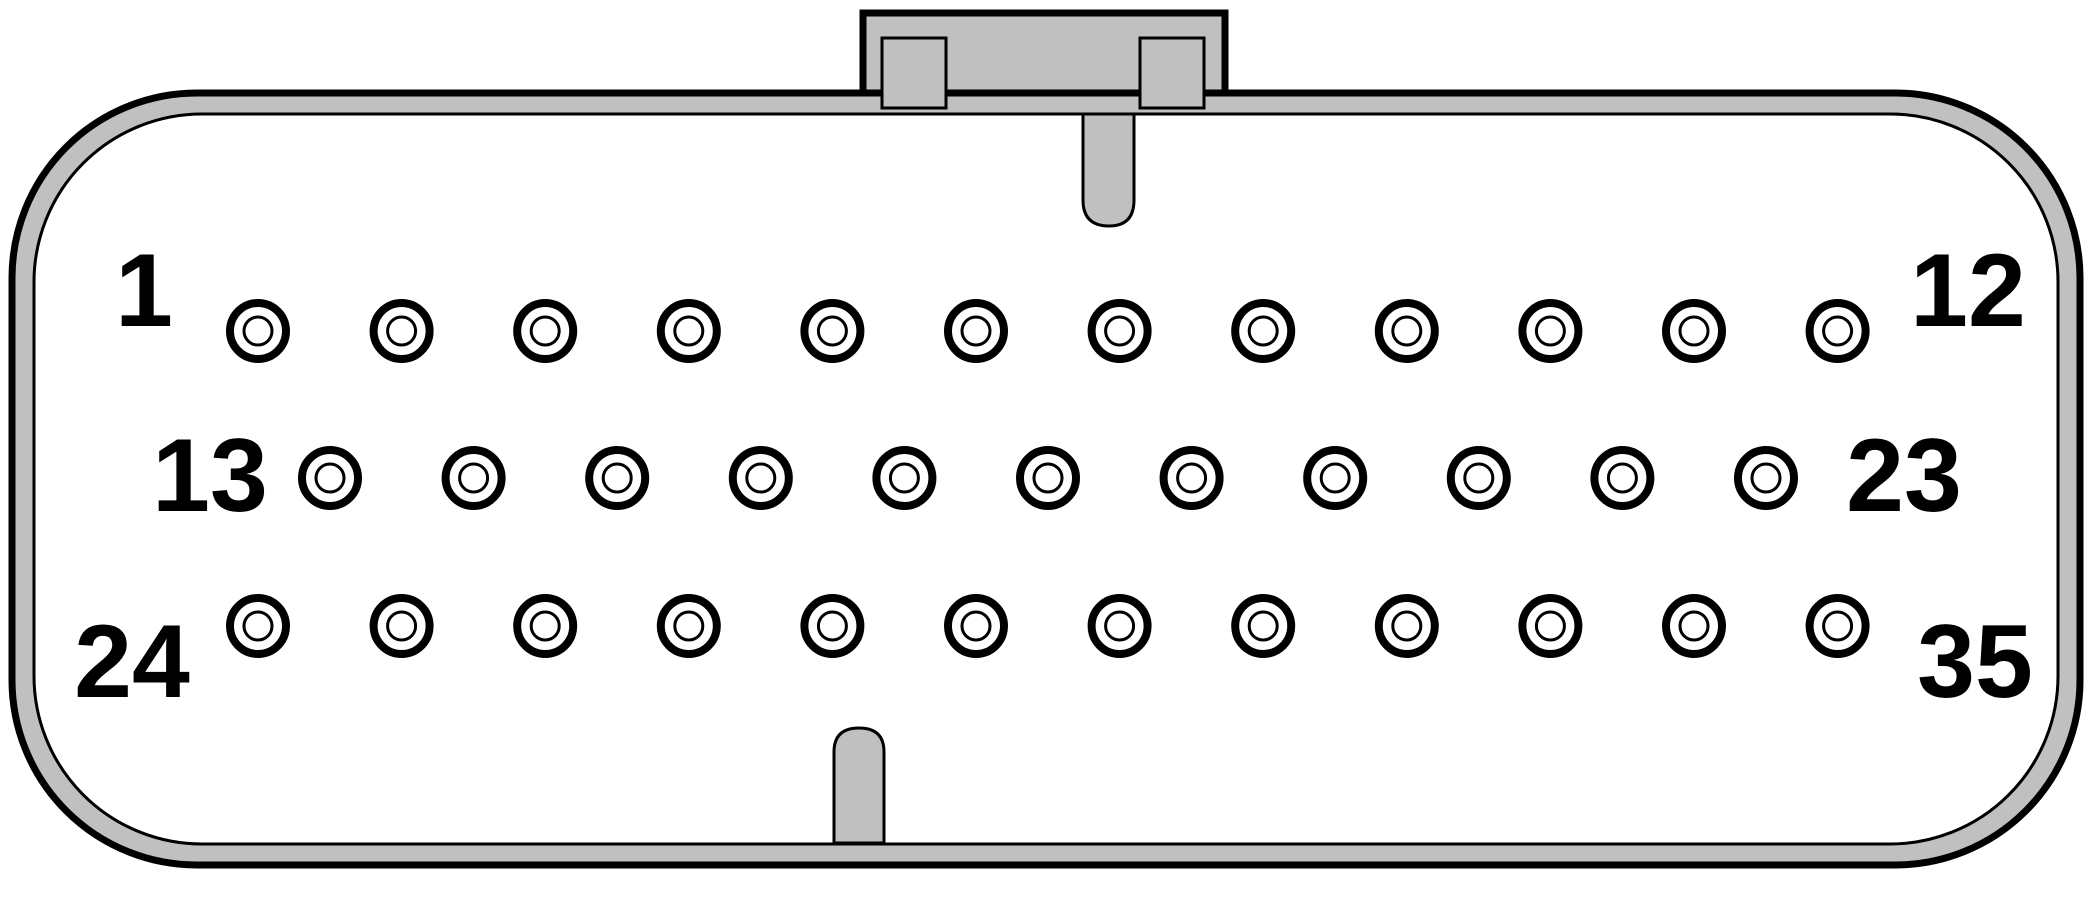  I want to click on pin-label-1: 1, so click(144, 291).